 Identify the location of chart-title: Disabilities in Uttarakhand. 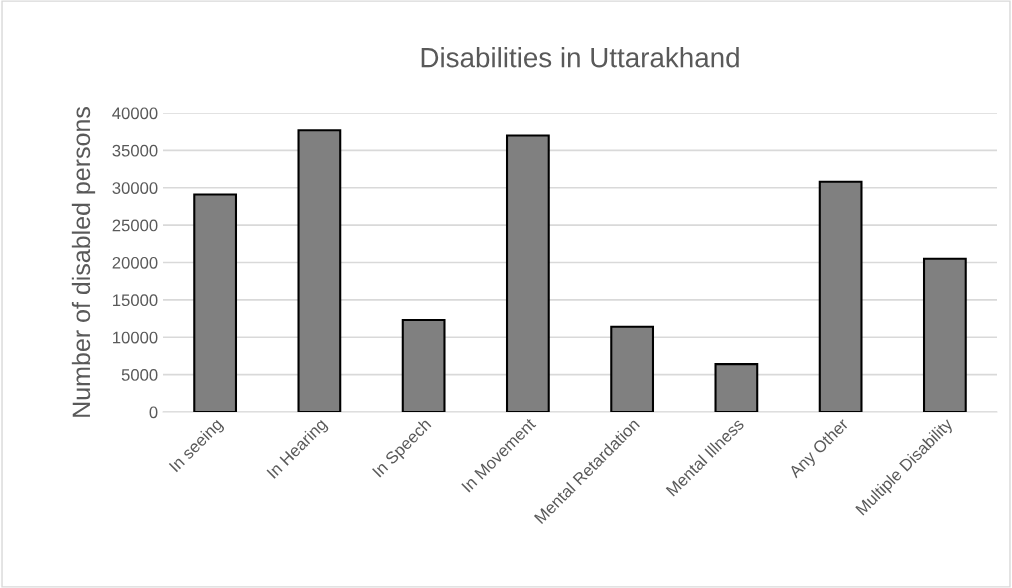
(580, 57).